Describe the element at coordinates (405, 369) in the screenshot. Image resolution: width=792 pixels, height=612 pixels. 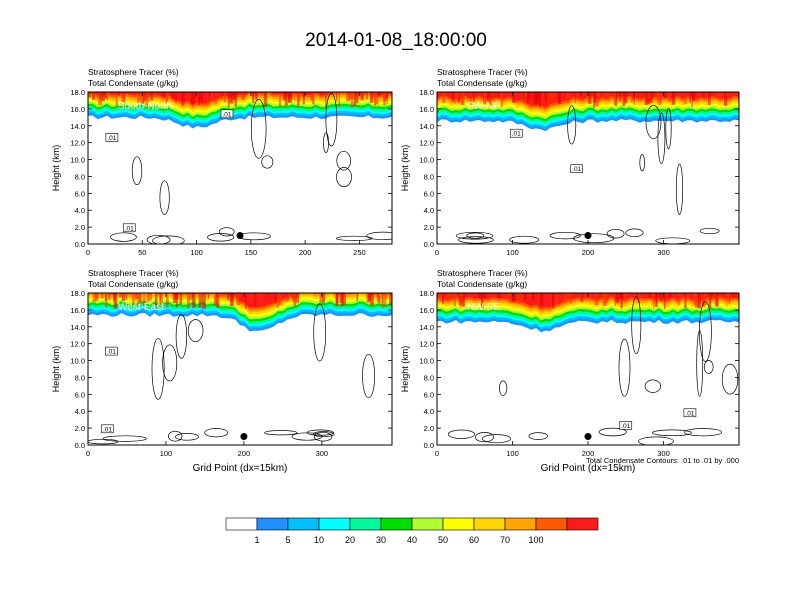
I see `y-axis-label: Height (km)` at that location.